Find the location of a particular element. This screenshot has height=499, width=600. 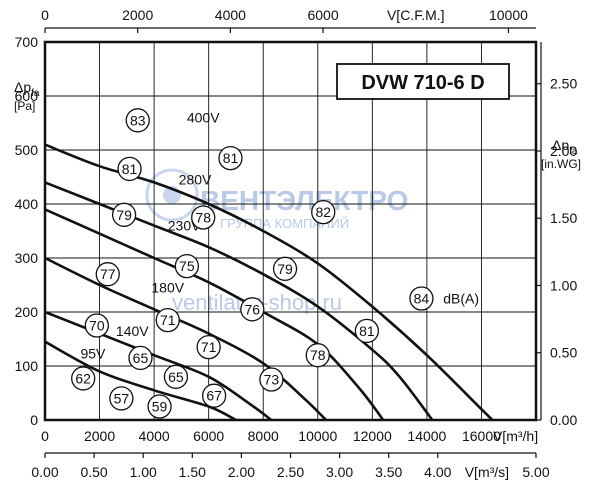

noise-marker: 79 is located at coordinates (124, 214).